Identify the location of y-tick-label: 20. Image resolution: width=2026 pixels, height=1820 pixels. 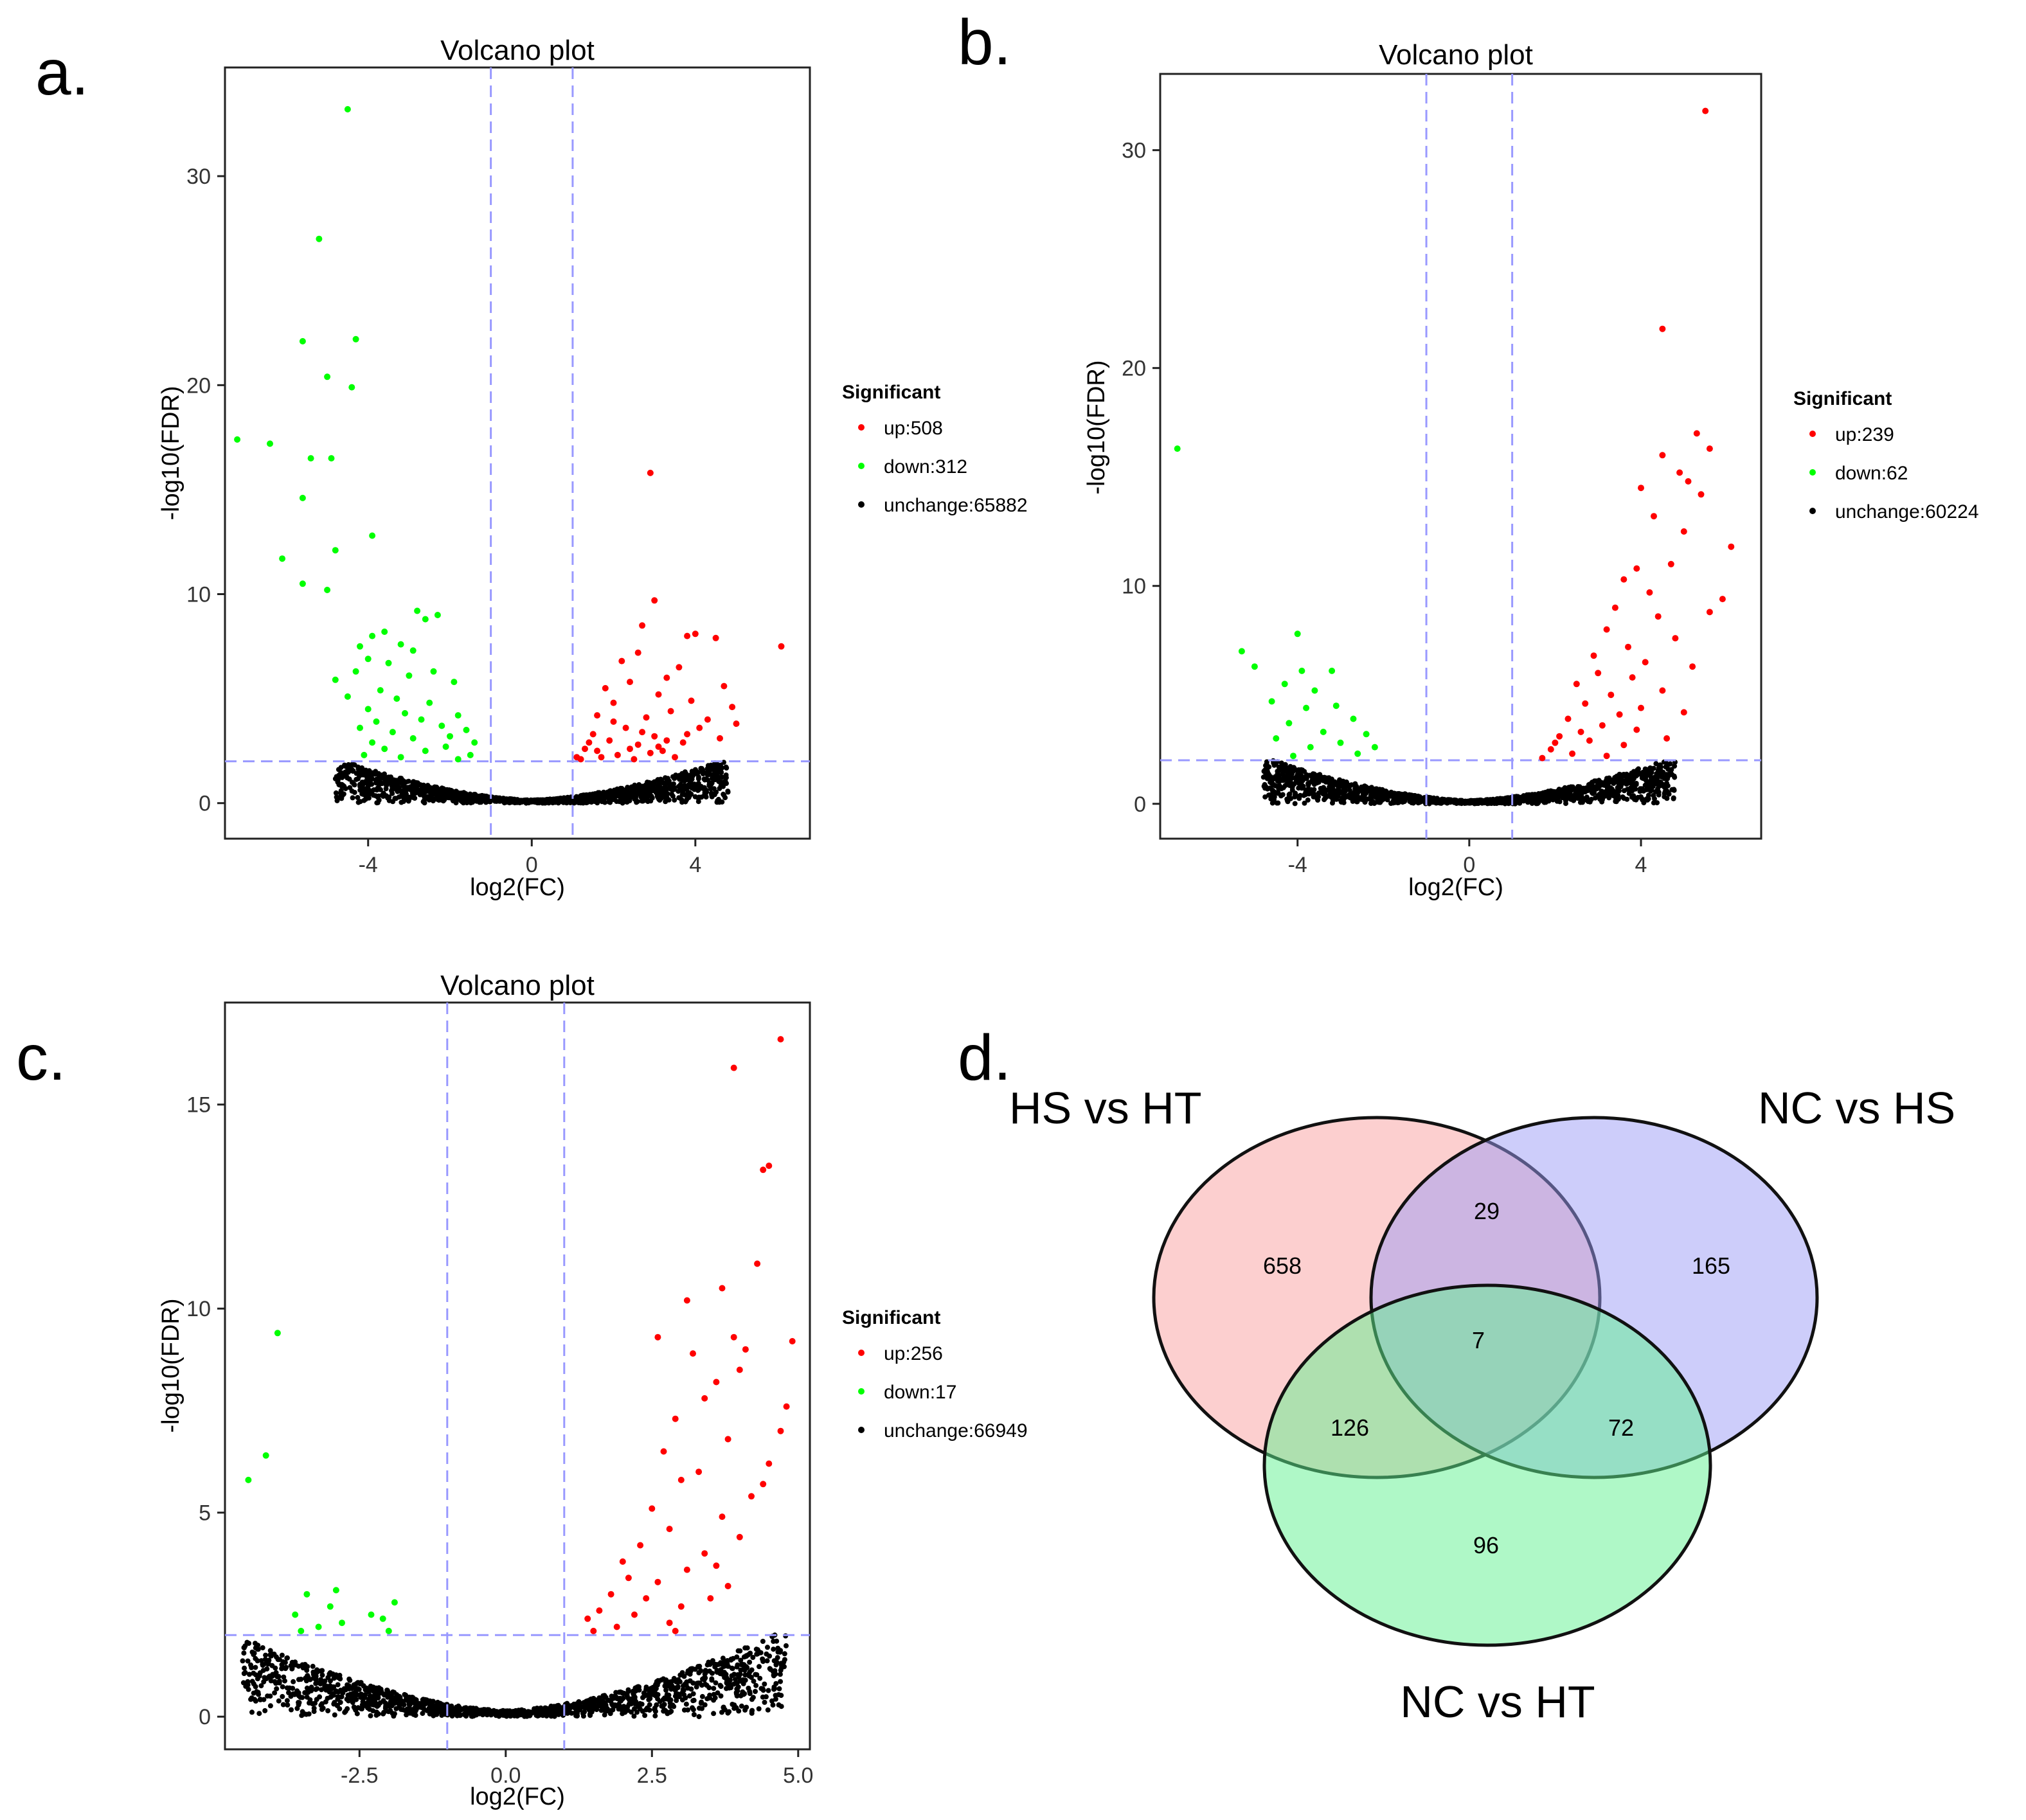
(1134, 369).